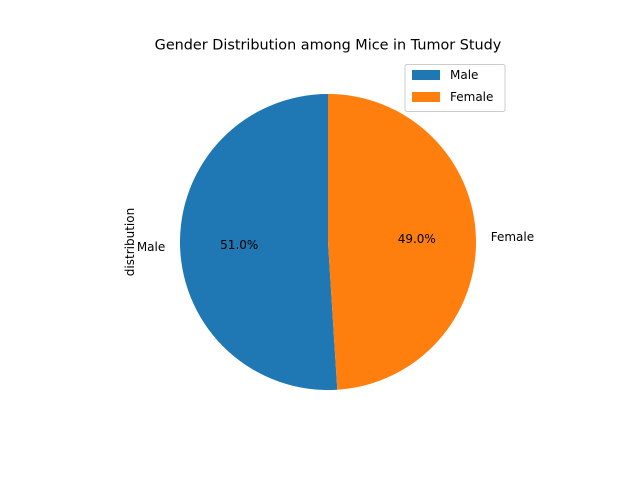 This screenshot has width=640, height=480. Describe the element at coordinates (426, 97) in the screenshot. I see `legend-swatch-female` at that location.